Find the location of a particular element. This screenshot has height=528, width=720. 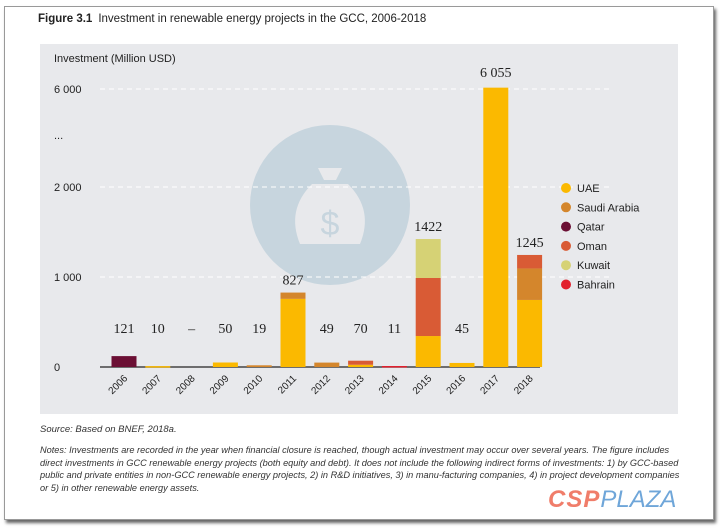

data-label: 121 is located at coordinates (124, 329).